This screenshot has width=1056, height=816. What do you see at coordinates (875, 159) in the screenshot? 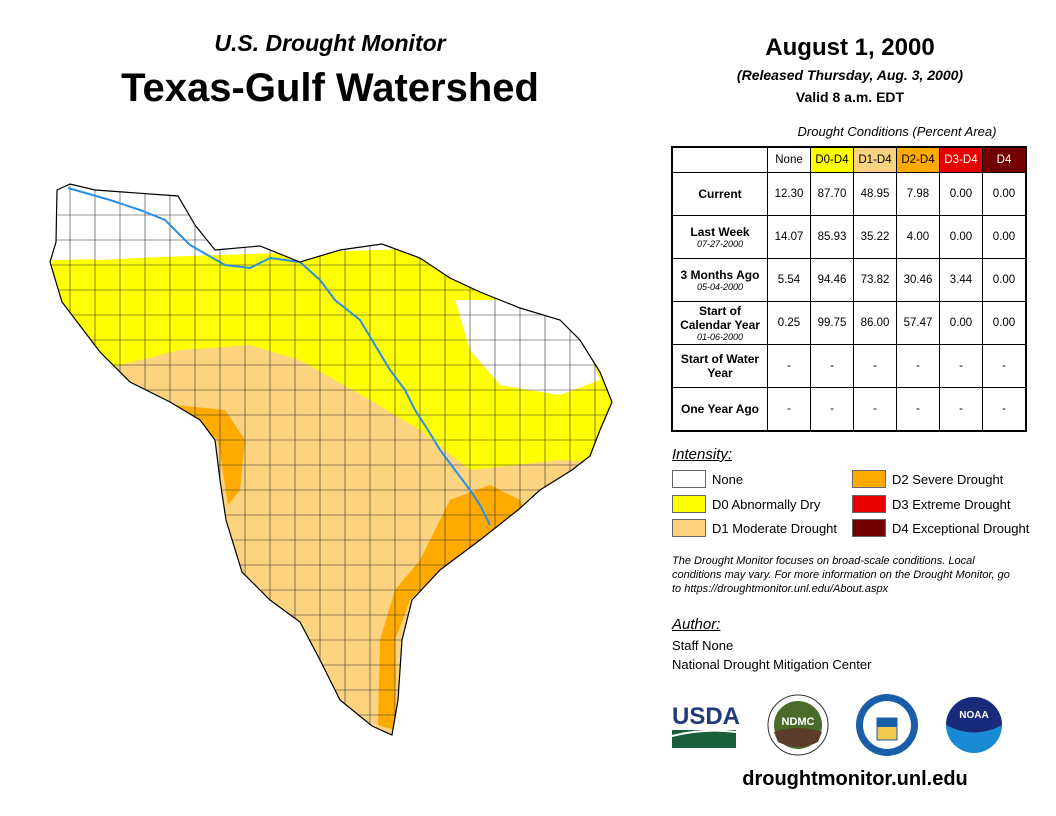
I see `col-d1-d4: D1-D4` at bounding box center [875, 159].